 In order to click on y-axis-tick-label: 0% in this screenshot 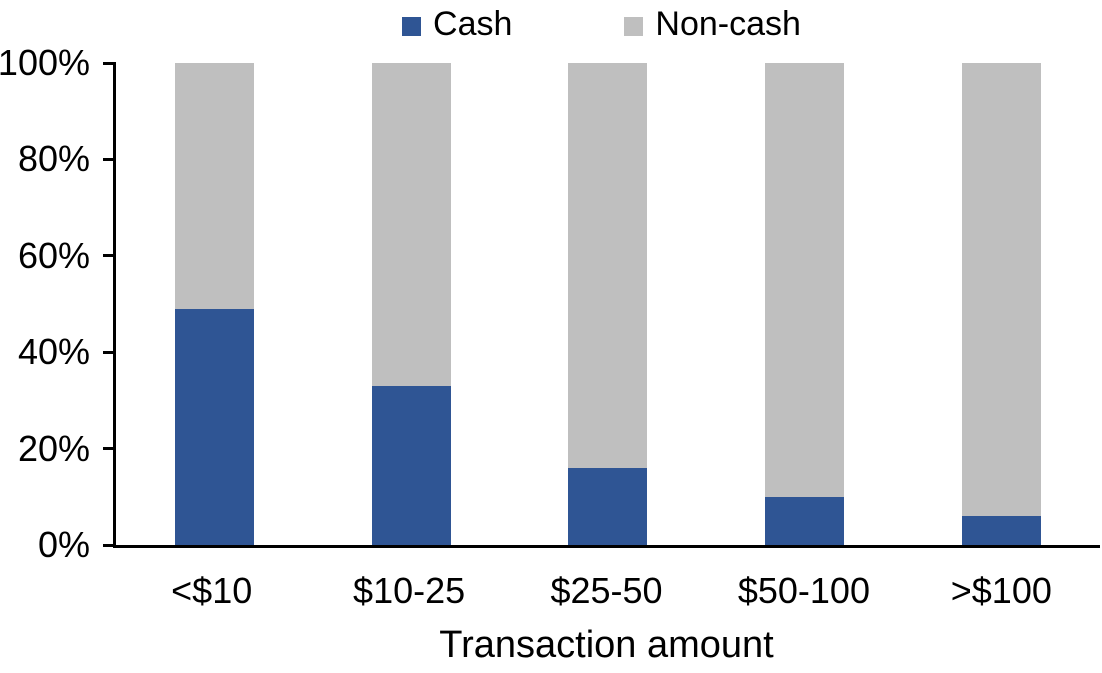, I will do `click(63, 544)`.